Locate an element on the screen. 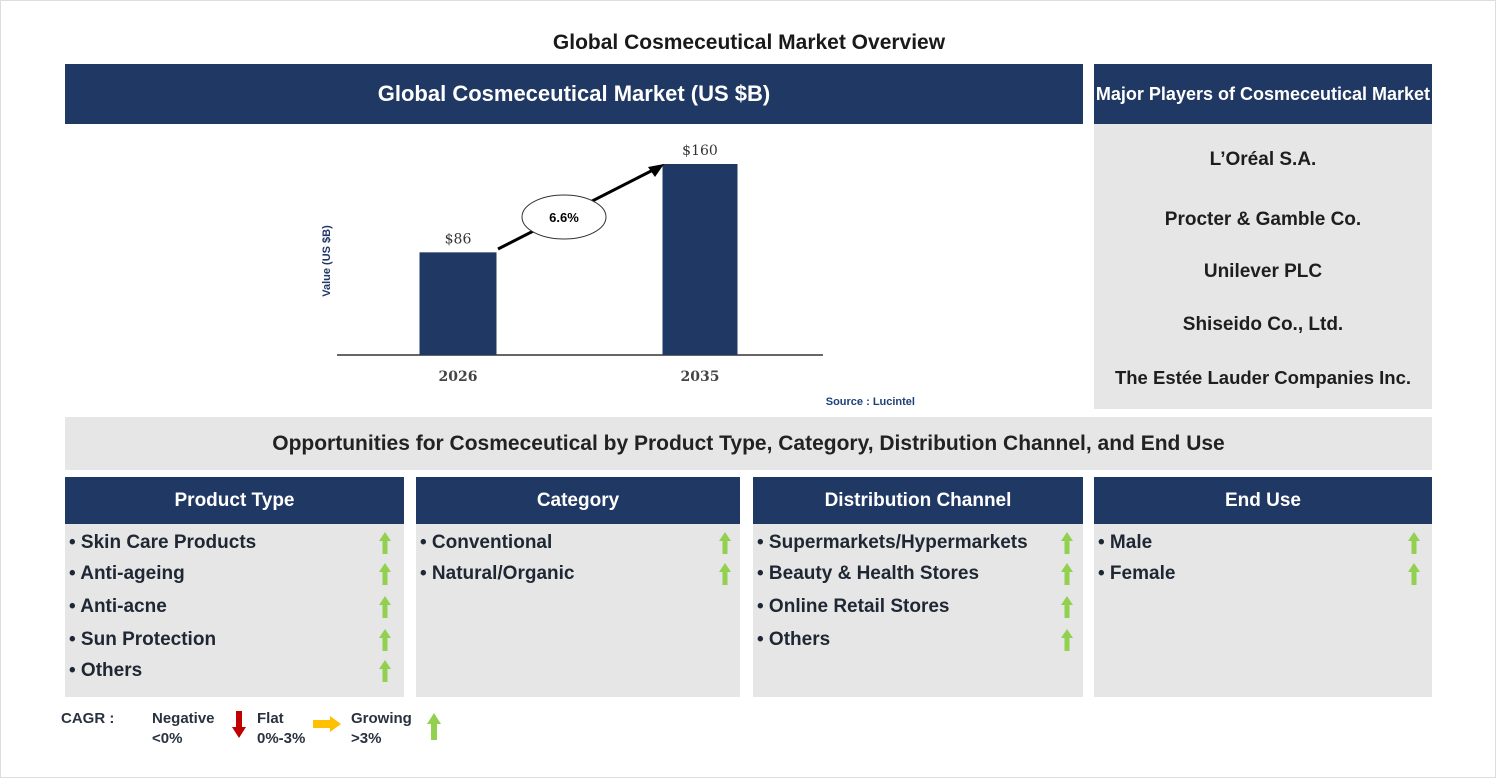 This screenshot has height=778, width=1496. legend-negative: Negative <0% is located at coordinates (183, 729).